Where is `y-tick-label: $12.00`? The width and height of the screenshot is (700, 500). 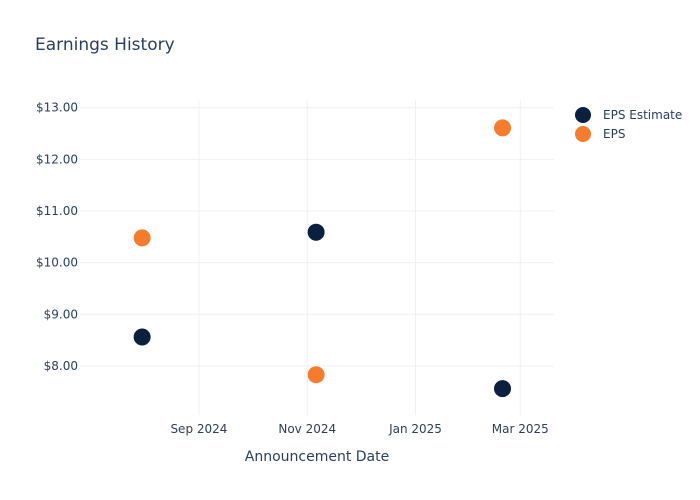
y-tick-label: $12.00 is located at coordinates (57, 159).